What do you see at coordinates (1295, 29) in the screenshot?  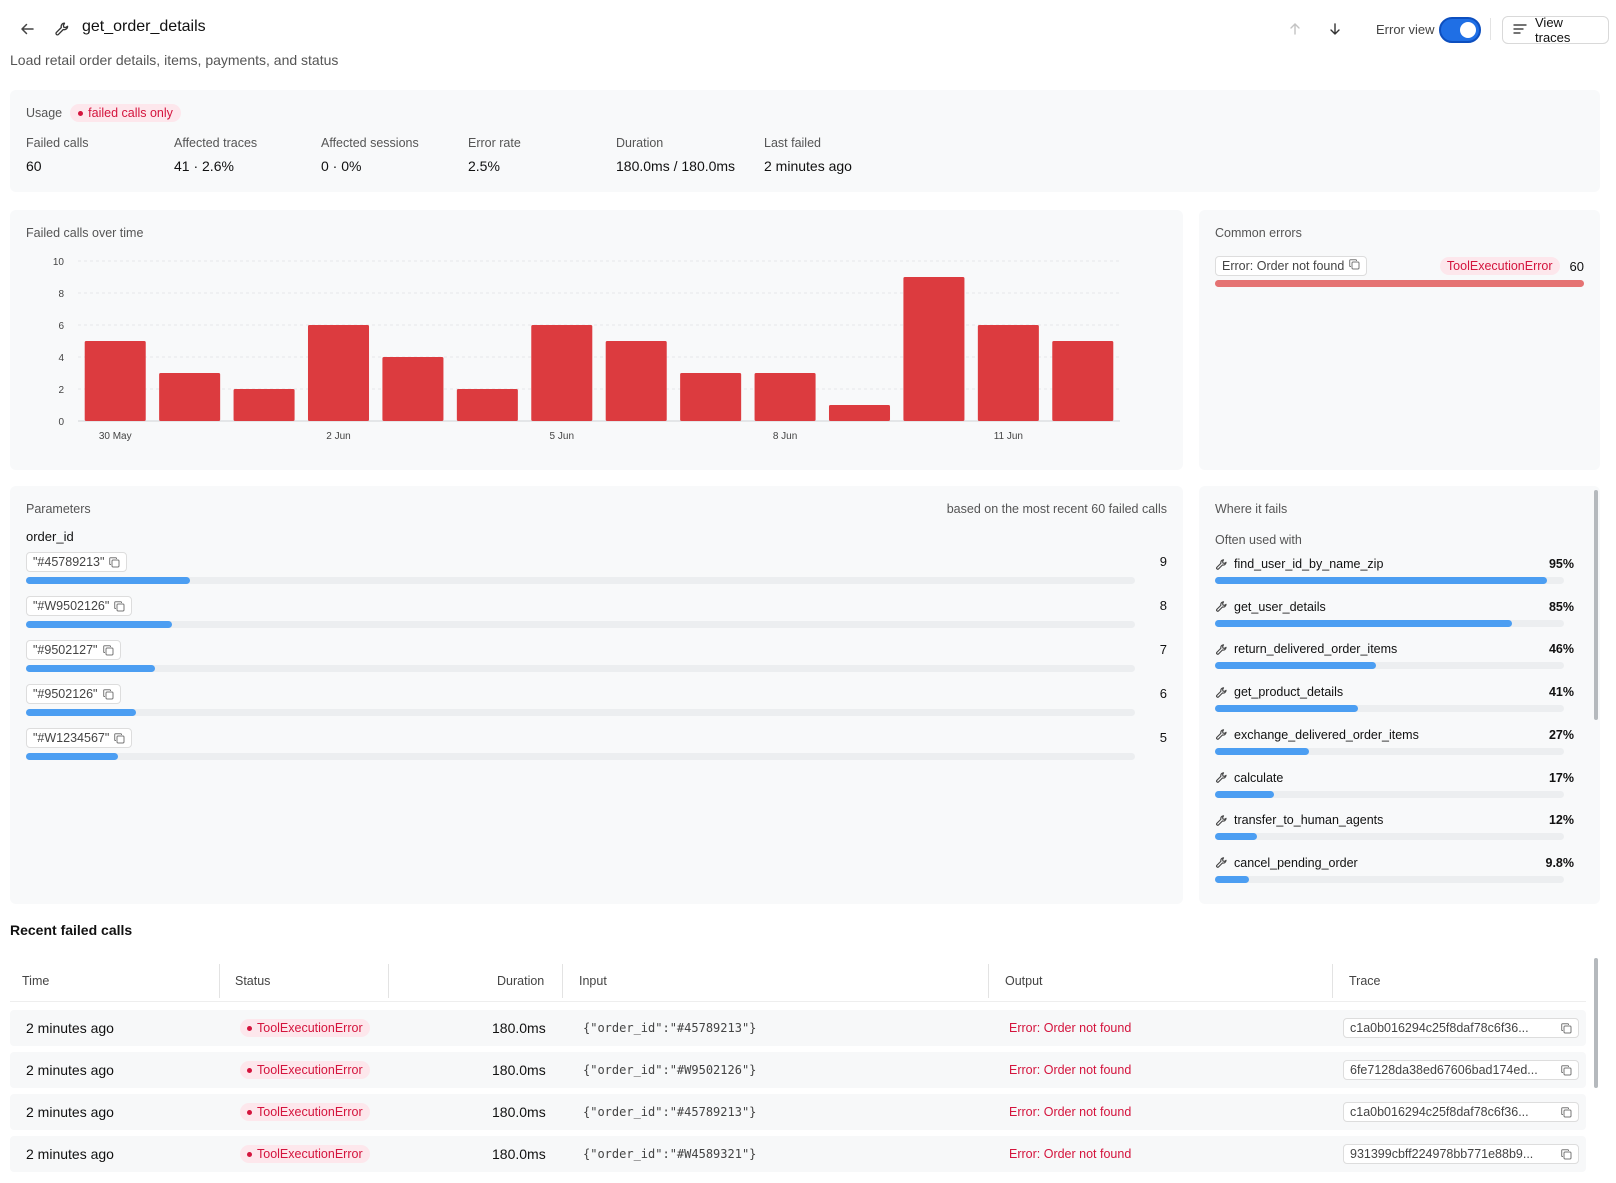 I see `arrow-up-icon` at bounding box center [1295, 29].